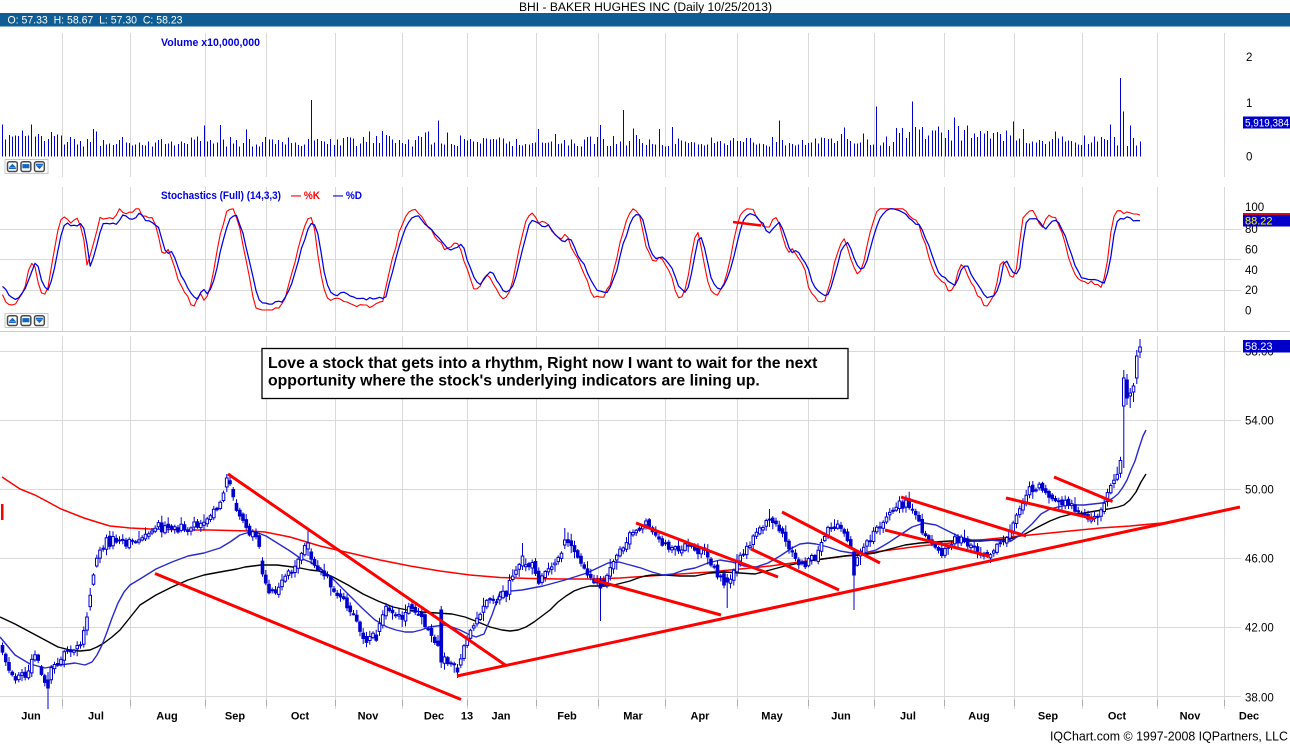  What do you see at coordinates (1267, 123) in the screenshot?
I see `svg-text: 5,919,384` at bounding box center [1267, 123].